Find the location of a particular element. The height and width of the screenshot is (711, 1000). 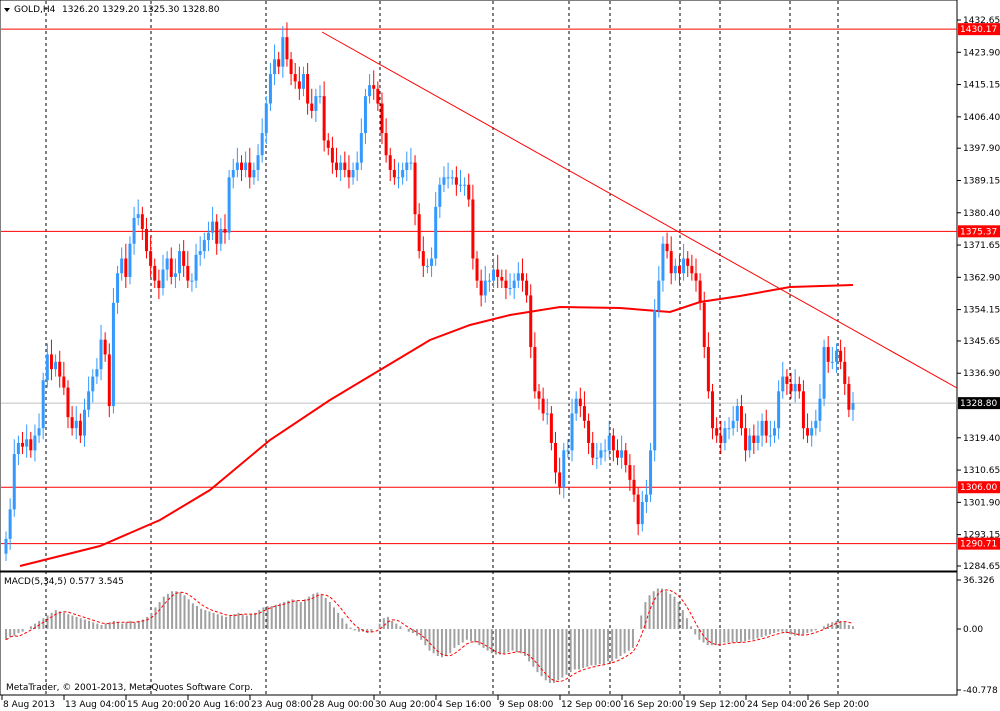

macd-y-label: 0.00 is located at coordinates (973, 630).